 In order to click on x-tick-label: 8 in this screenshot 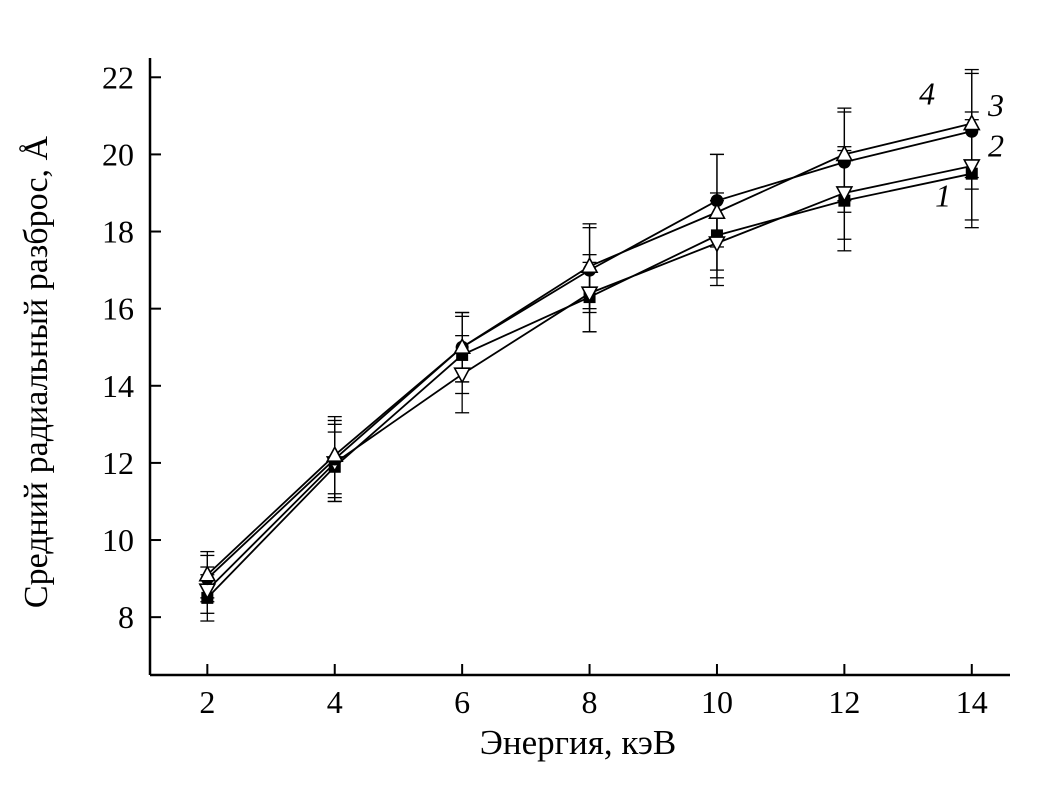, I will do `click(590, 702)`.